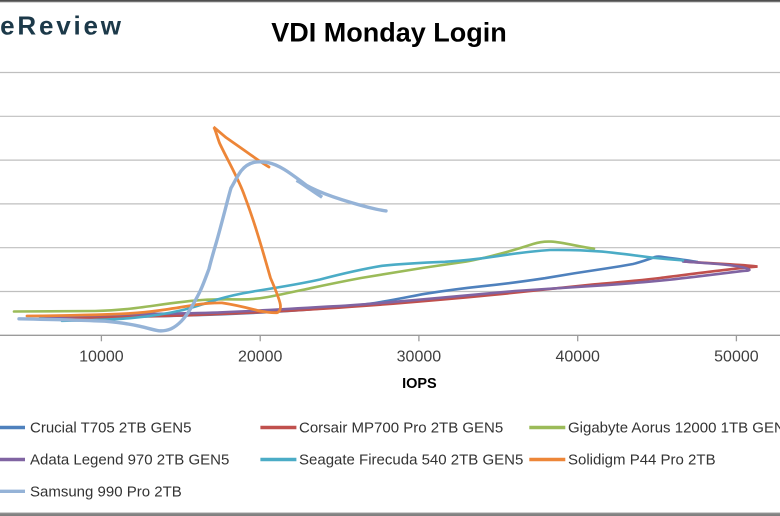 This screenshot has height=516, width=780. I want to click on svg-text: 40000, so click(577, 357).